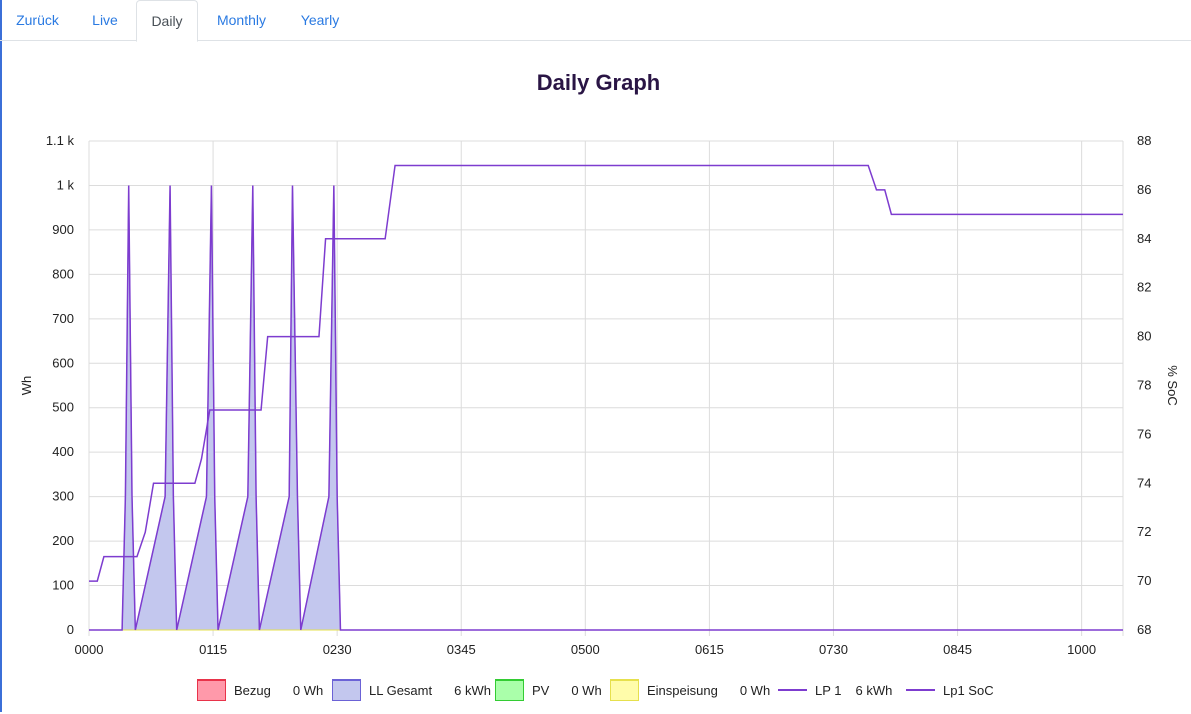 The image size is (1191, 714). What do you see at coordinates (1144, 580) in the screenshot?
I see `y2-tick-label: 70` at bounding box center [1144, 580].